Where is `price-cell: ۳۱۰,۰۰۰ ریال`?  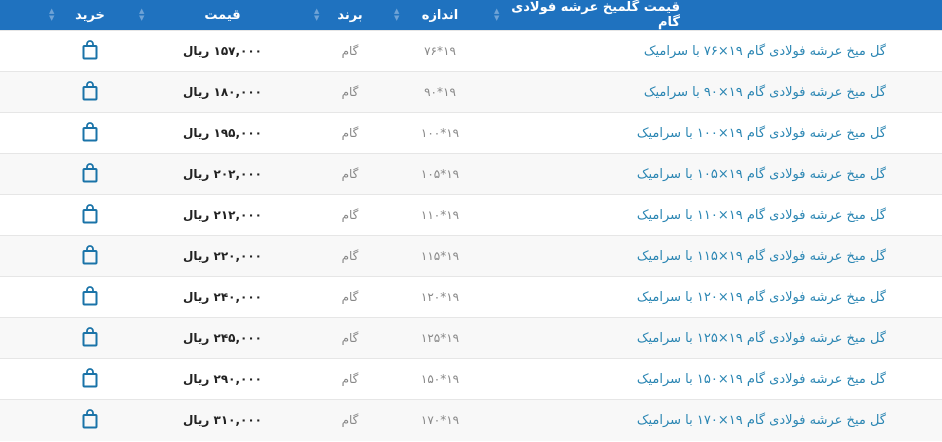
price-cell: ۳۱۰,۰۰۰ ریال is located at coordinates (222, 420).